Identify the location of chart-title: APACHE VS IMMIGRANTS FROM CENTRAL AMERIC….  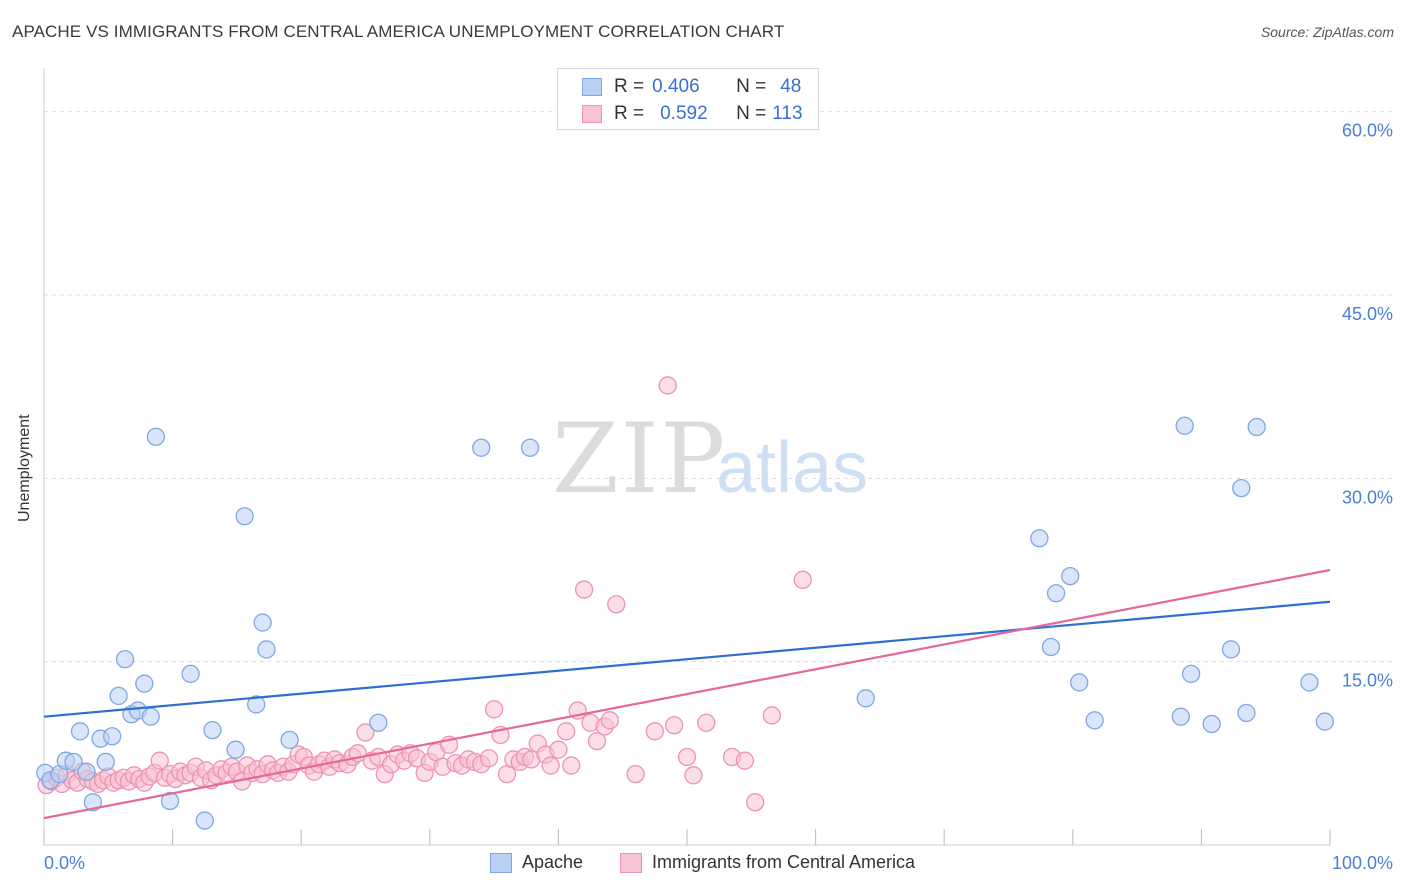
(398, 31).